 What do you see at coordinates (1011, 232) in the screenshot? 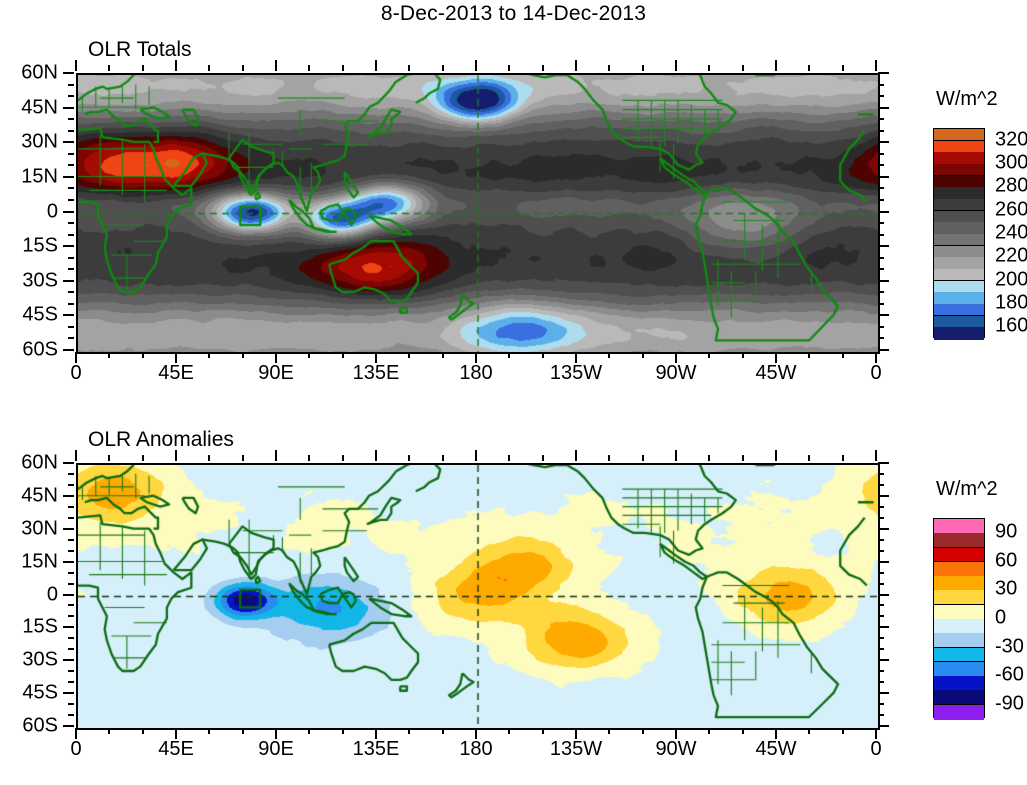
I see `olr-totals-colorbar-label: 240` at bounding box center [1011, 232].